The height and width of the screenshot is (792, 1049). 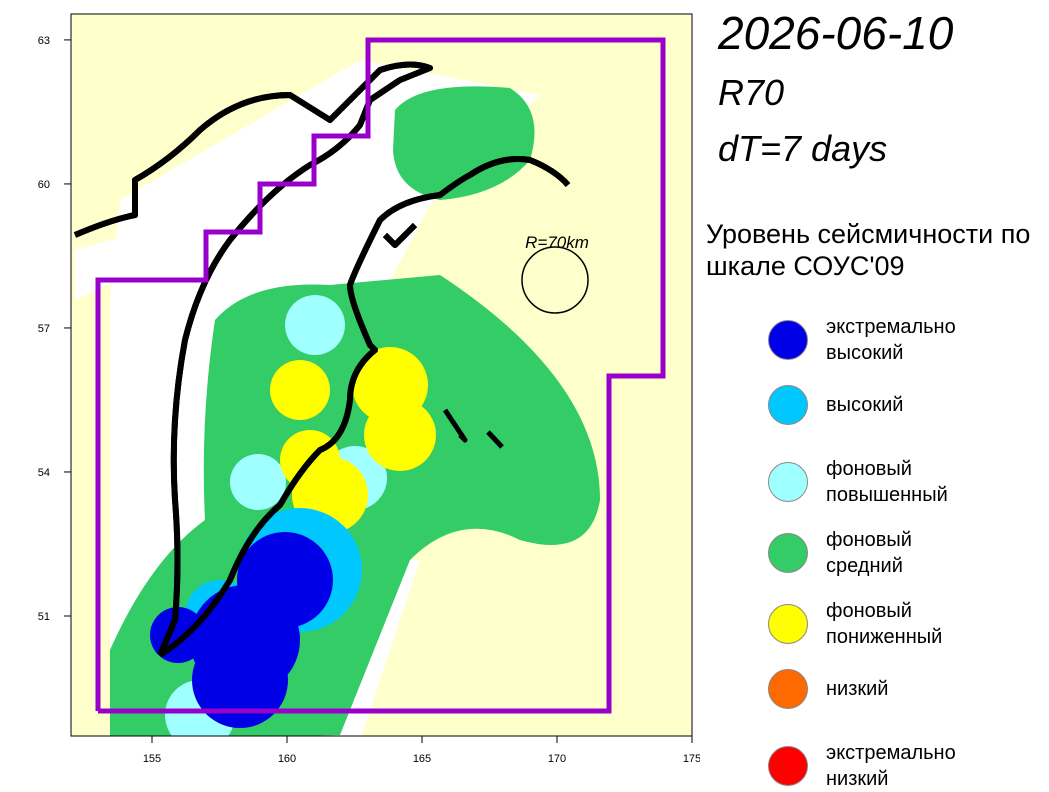 I want to click on model-label: R70, so click(x=751, y=92).